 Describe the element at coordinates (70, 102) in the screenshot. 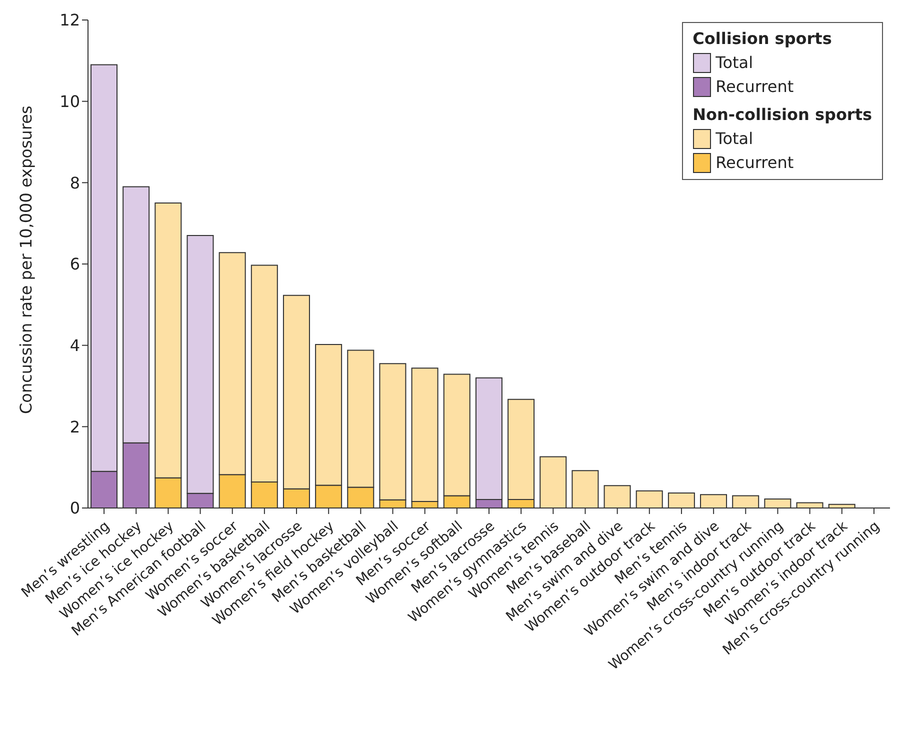

I see `y-tick-label: 10` at that location.